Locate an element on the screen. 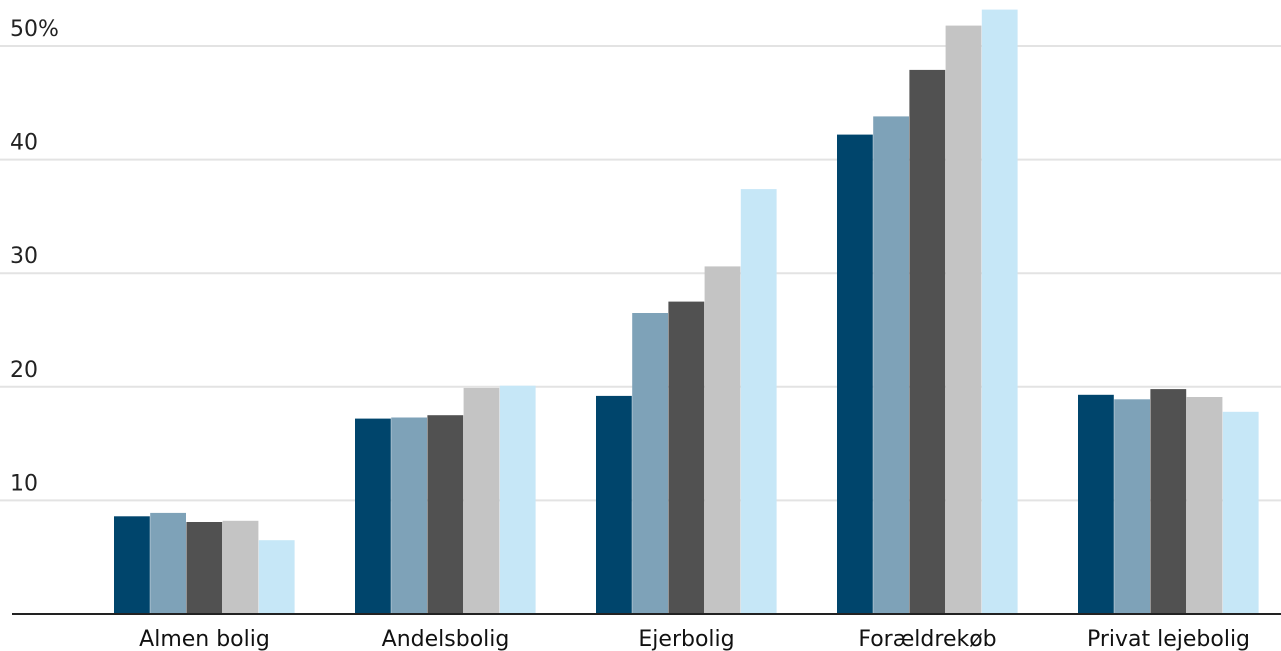  y-tick-label: 40 is located at coordinates (24, 143).